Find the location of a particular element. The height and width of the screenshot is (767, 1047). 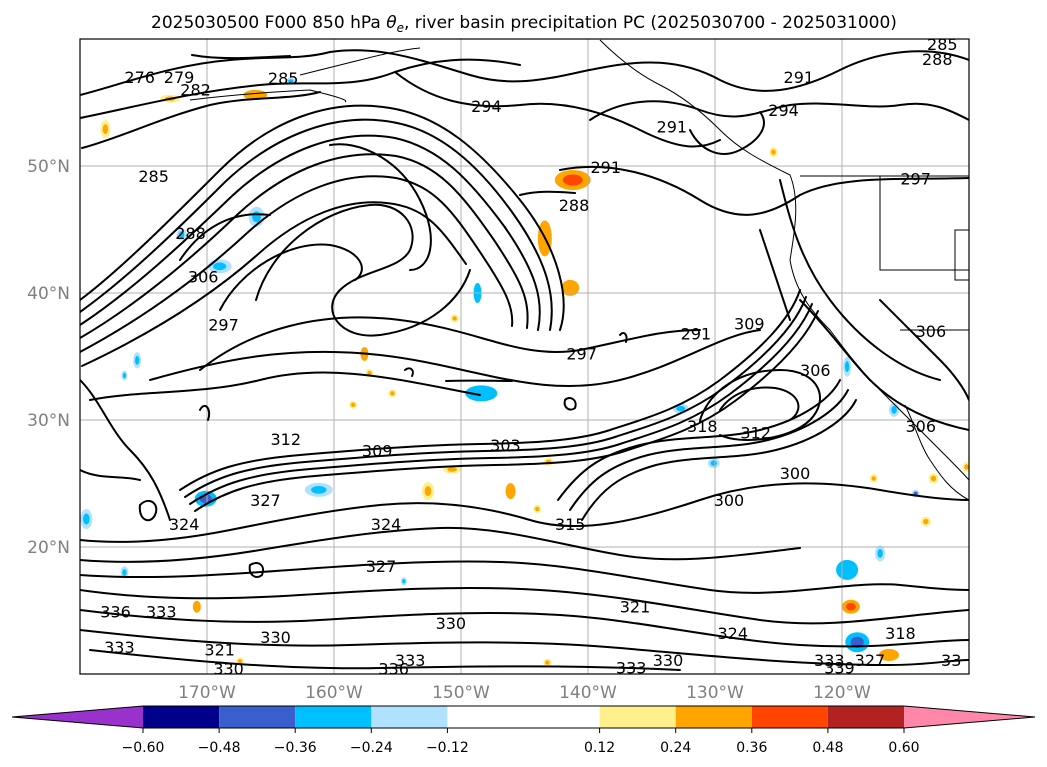

colorbar-tick-label: 0.60 is located at coordinates (903, 748).